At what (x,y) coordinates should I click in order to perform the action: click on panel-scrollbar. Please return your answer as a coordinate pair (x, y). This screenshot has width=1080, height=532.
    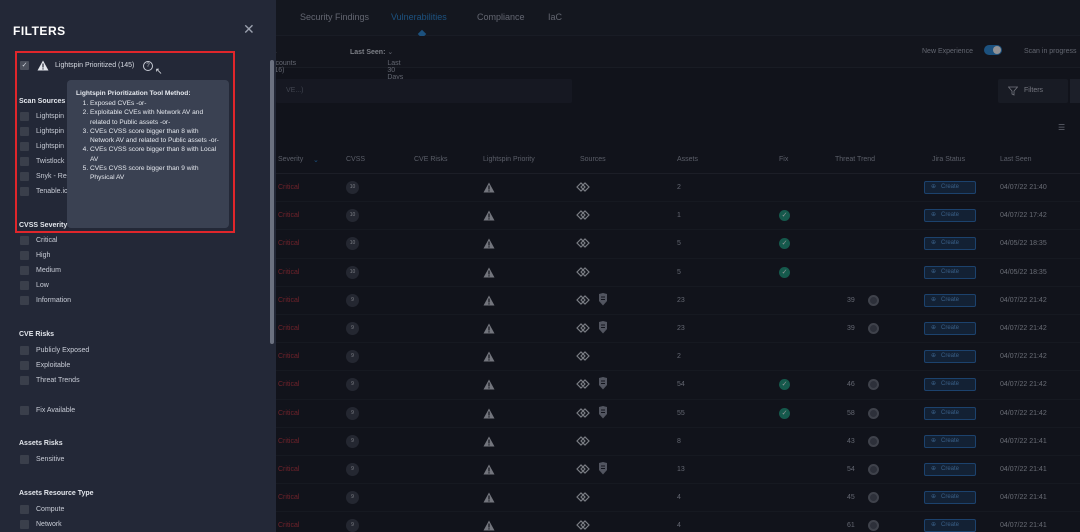
    Looking at the image, I should click on (272, 202).